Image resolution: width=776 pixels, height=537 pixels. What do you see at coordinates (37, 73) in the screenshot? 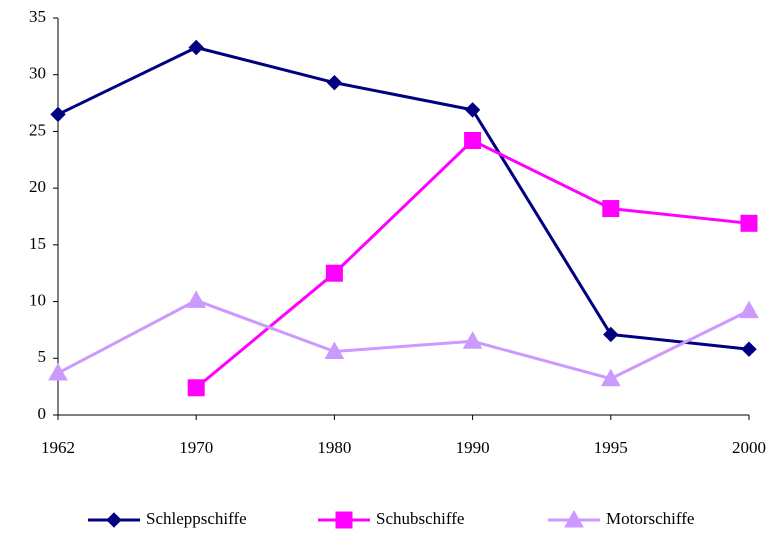
I see `y-tick-label: 30` at bounding box center [37, 73].